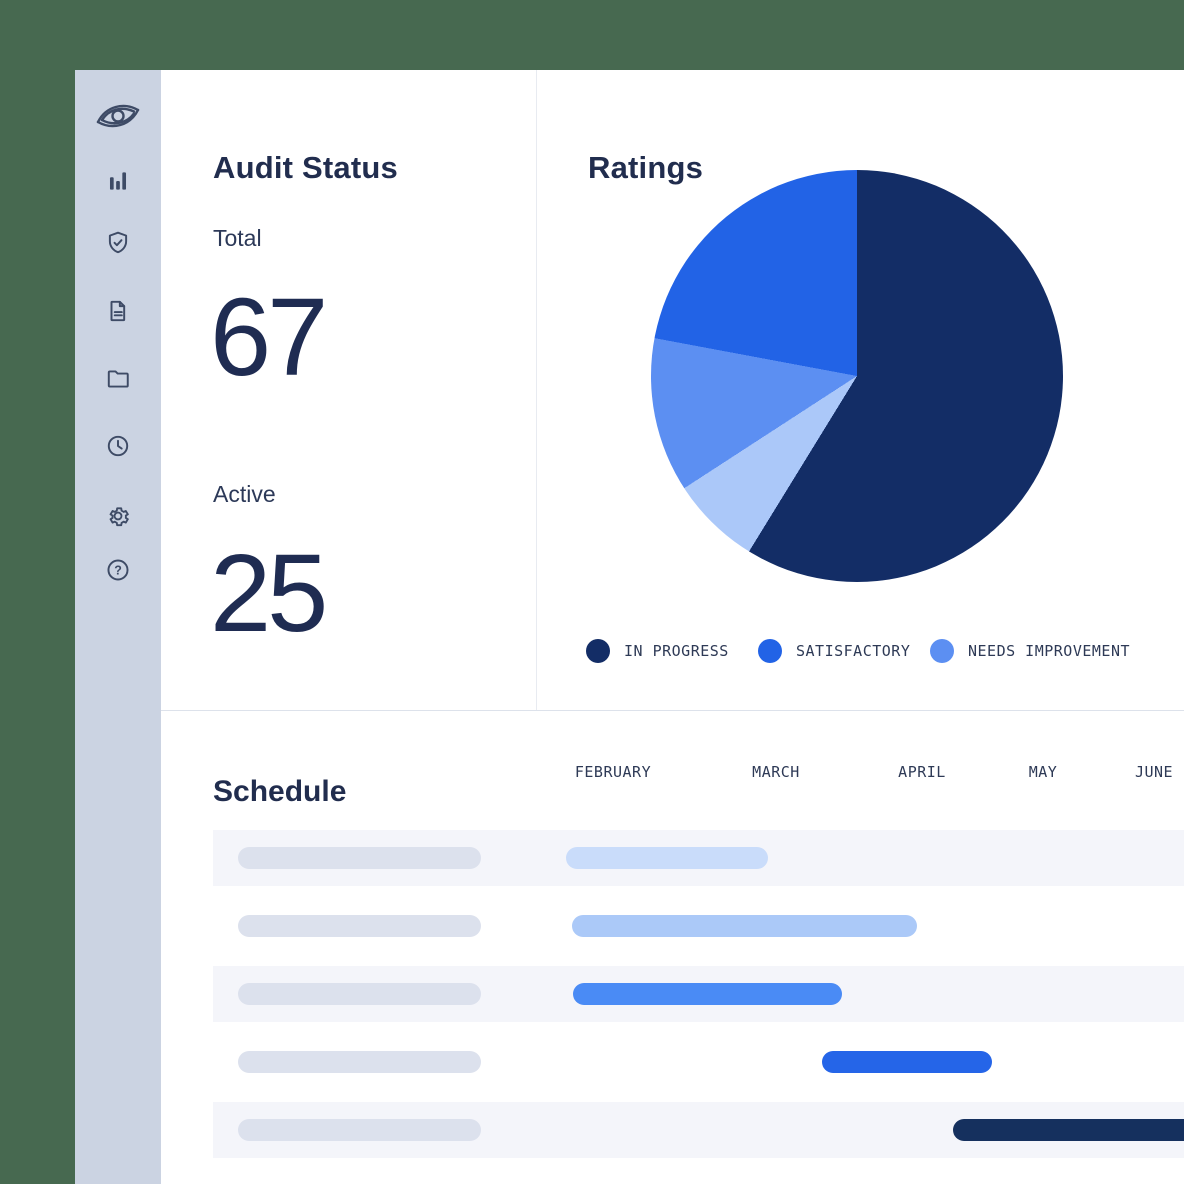  I want to click on total-value: 67, so click(269, 337).